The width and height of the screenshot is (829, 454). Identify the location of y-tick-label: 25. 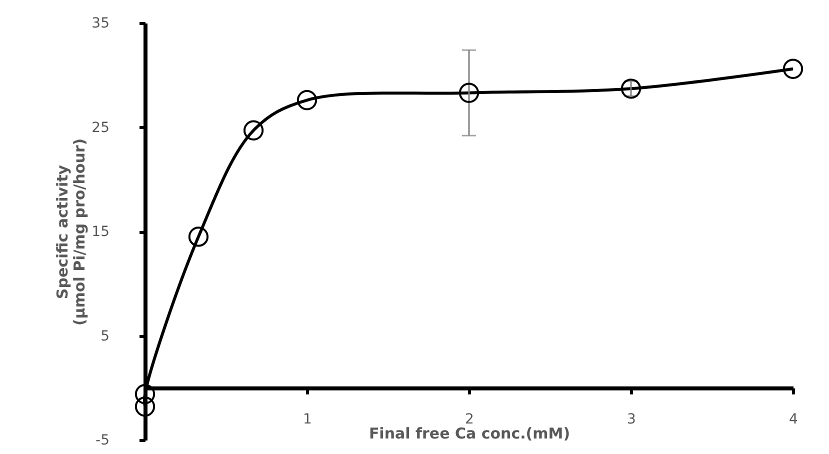
(101, 128).